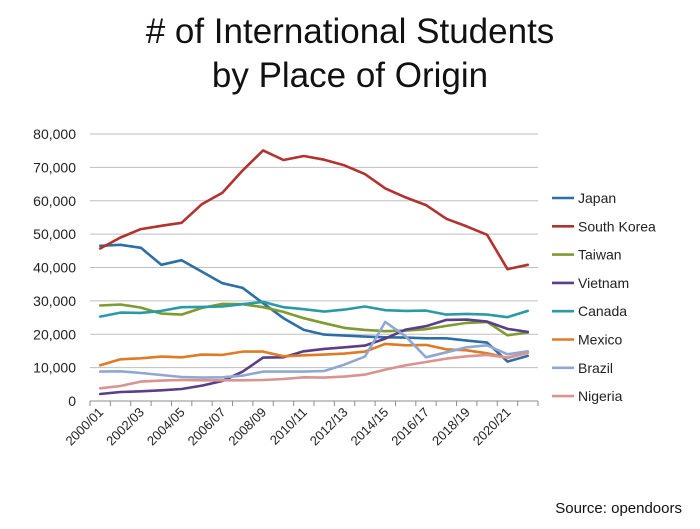  Describe the element at coordinates (247, 427) in the screenshot. I see `x-tick-label: 2008/09` at that location.